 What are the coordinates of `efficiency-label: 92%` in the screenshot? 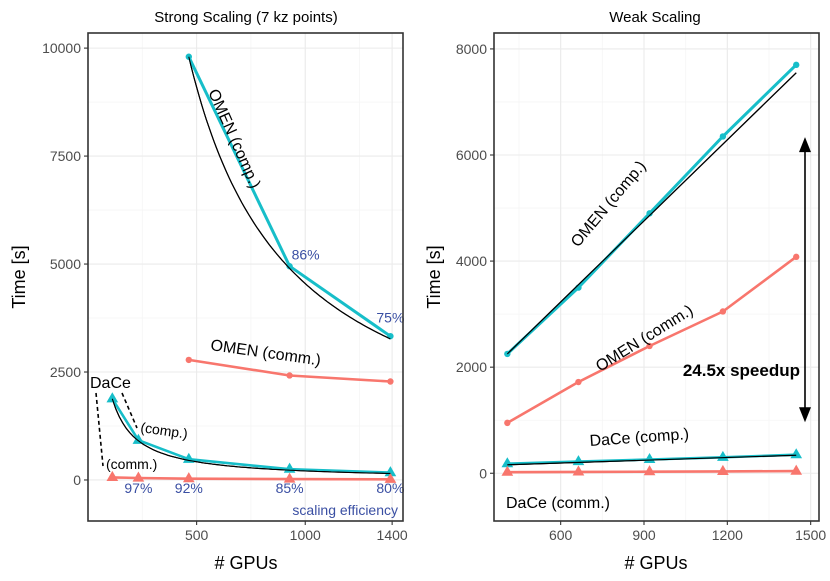 It's located at (189, 488).